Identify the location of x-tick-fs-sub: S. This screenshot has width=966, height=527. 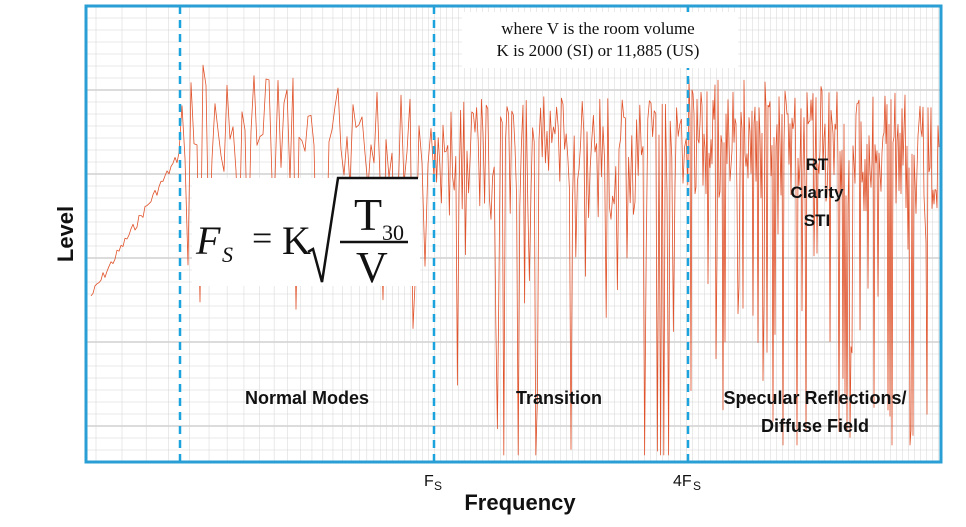
(438, 486).